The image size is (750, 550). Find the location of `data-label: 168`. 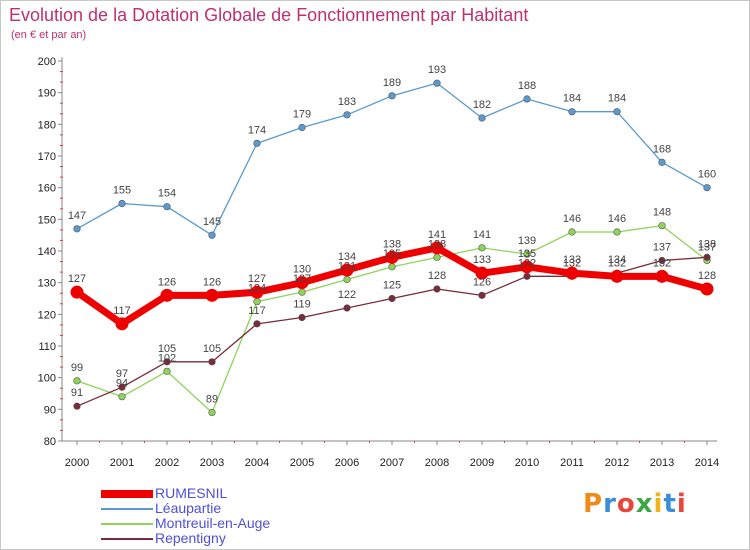

data-label: 168 is located at coordinates (662, 149).